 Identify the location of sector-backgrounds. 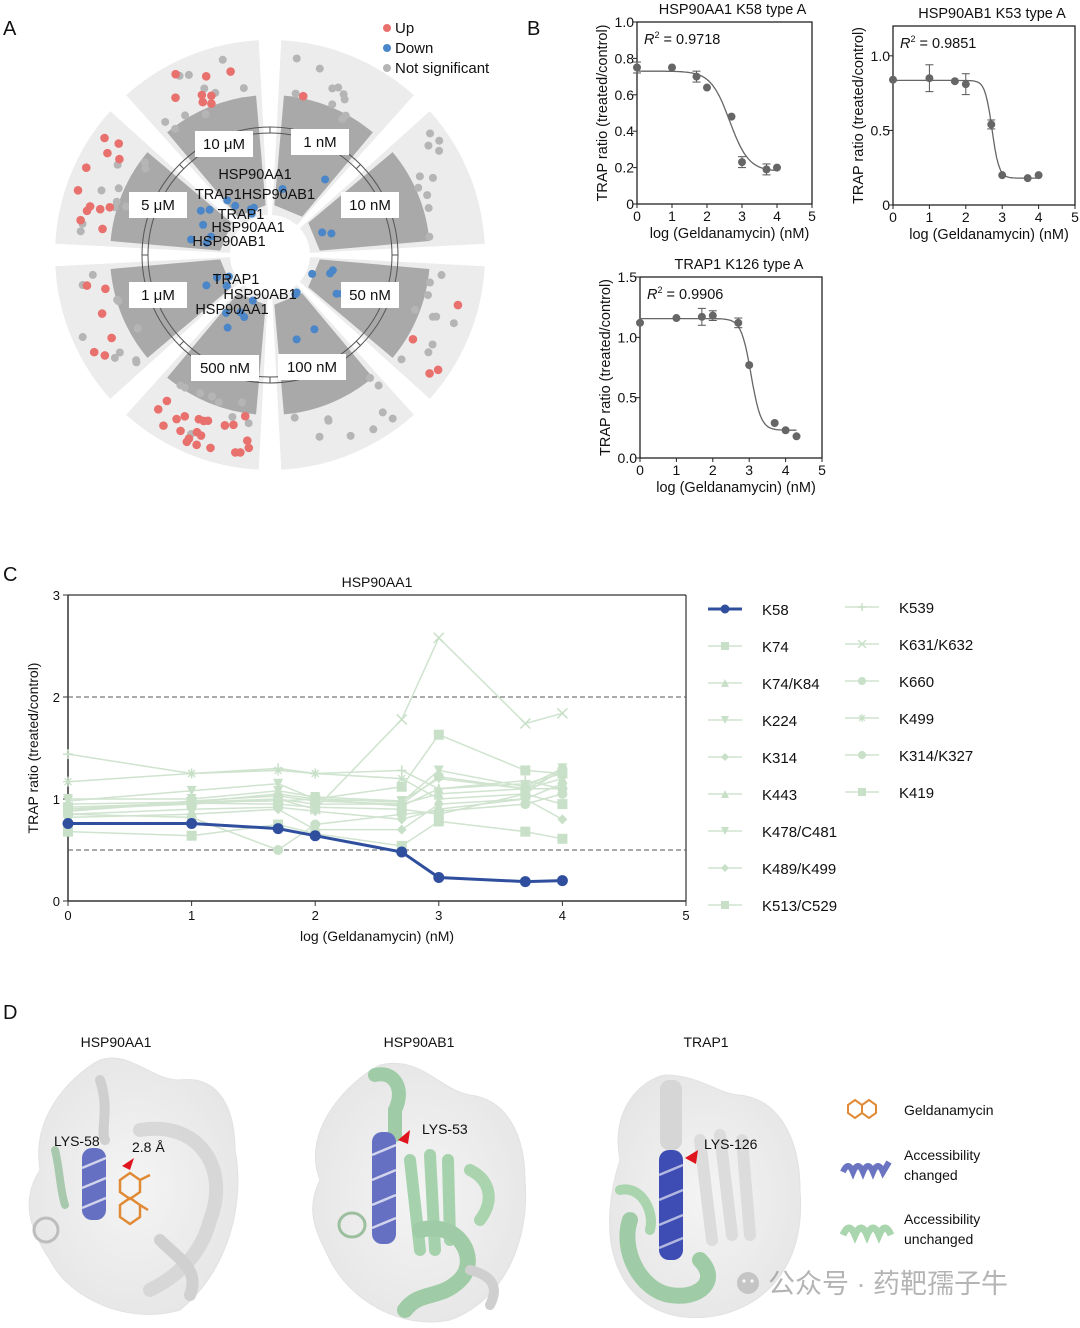
(270, 255).